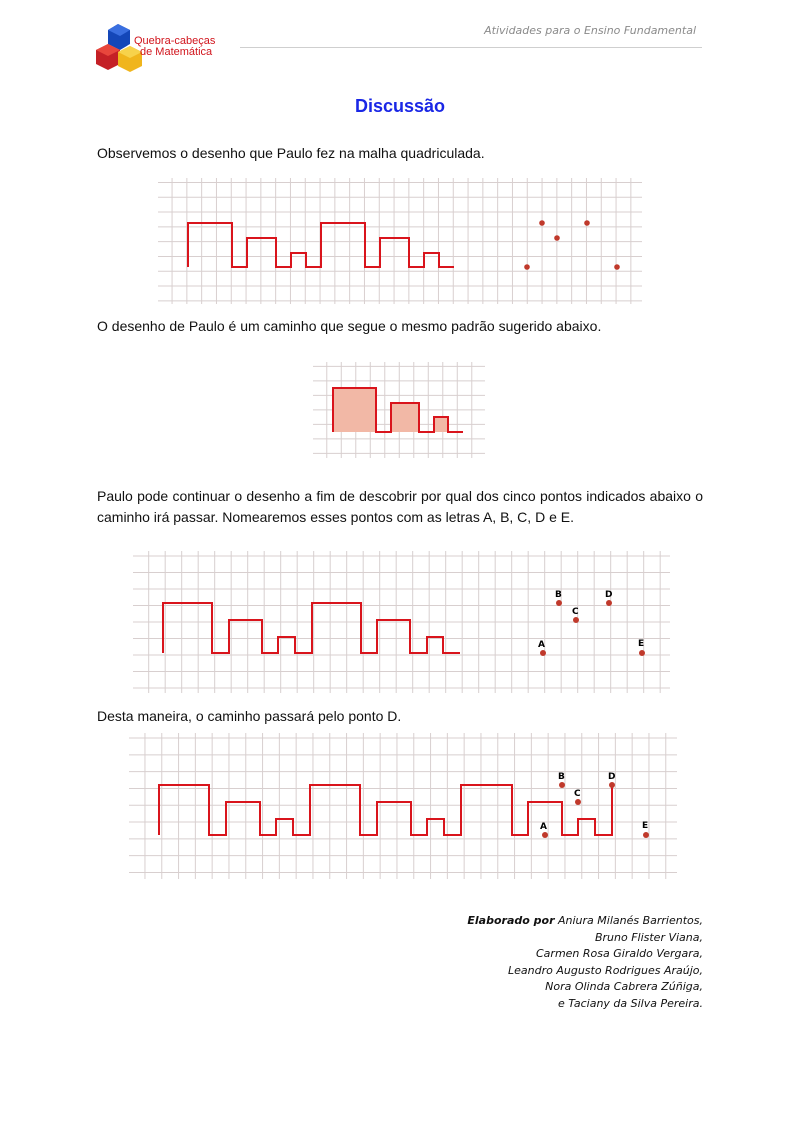 This screenshot has width=800, height=1132. Describe the element at coordinates (471, 47) in the screenshot. I see `header-divider` at that location.